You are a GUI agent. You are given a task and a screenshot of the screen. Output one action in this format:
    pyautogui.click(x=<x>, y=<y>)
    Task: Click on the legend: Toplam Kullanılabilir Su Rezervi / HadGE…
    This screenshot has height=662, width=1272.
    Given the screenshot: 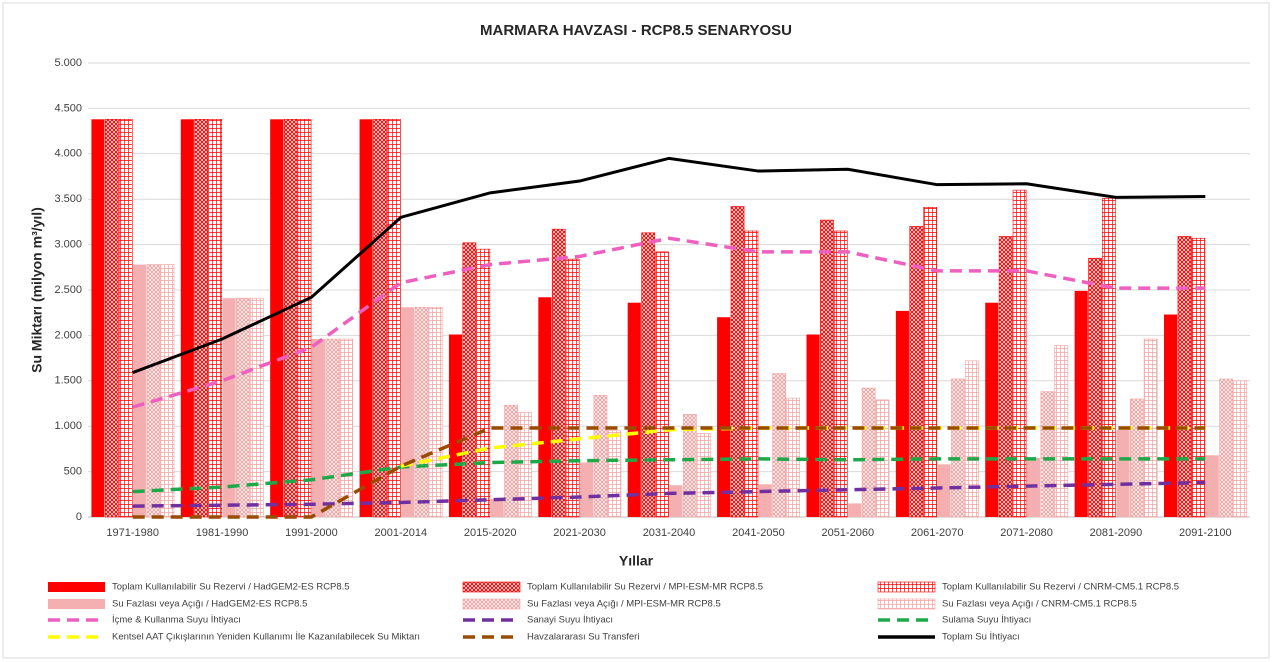 What is the action you would take?
    pyautogui.click(x=613, y=612)
    